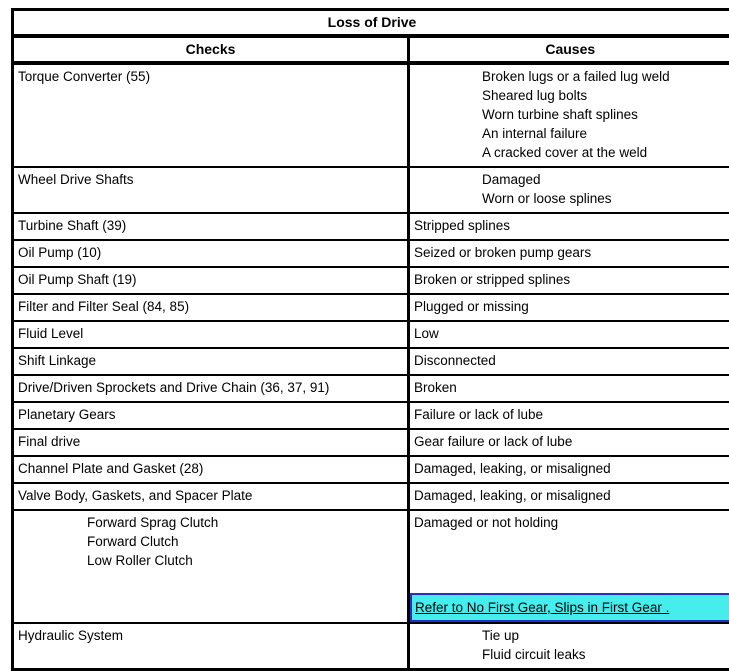 The height and width of the screenshot is (671, 729). Describe the element at coordinates (245, 560) in the screenshot. I see `check-label: Low Roller Clutch` at that location.